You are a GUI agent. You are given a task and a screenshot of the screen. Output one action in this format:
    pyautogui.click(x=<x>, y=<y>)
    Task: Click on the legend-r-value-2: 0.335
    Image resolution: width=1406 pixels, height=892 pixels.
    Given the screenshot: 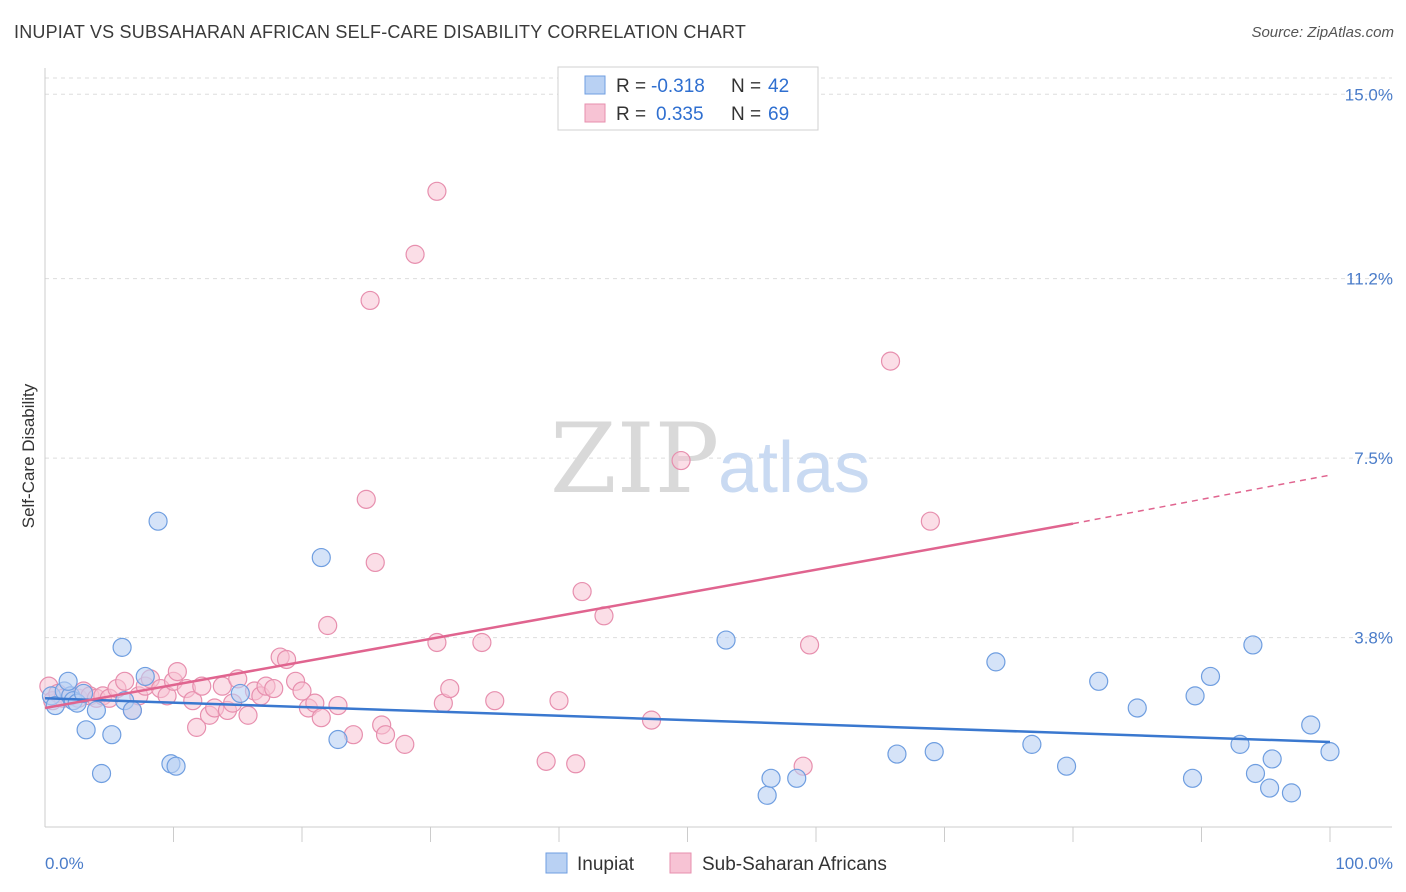 What is the action you would take?
    pyautogui.click(x=680, y=114)
    